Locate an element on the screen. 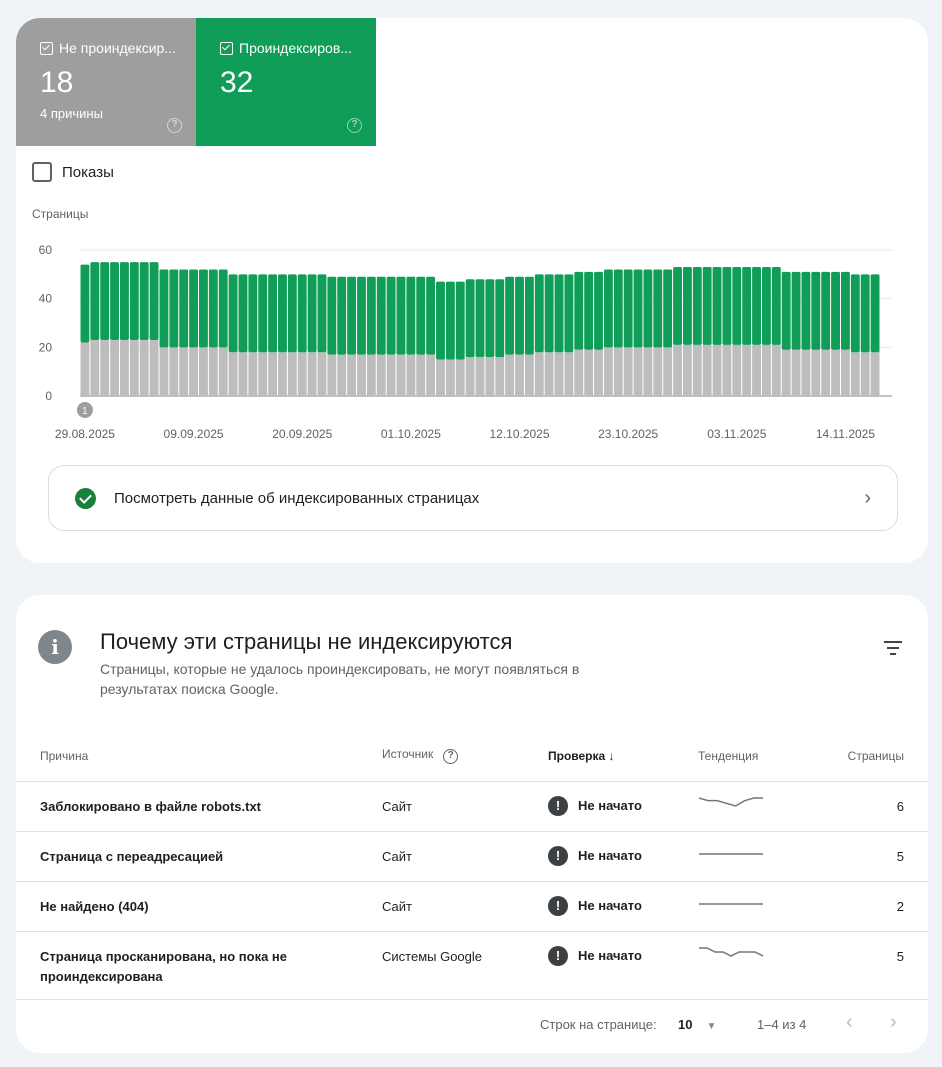 Image resolution: width=942 pixels, height=1067 pixels. col-validation: Проверка ↓ is located at coordinates (623, 756).